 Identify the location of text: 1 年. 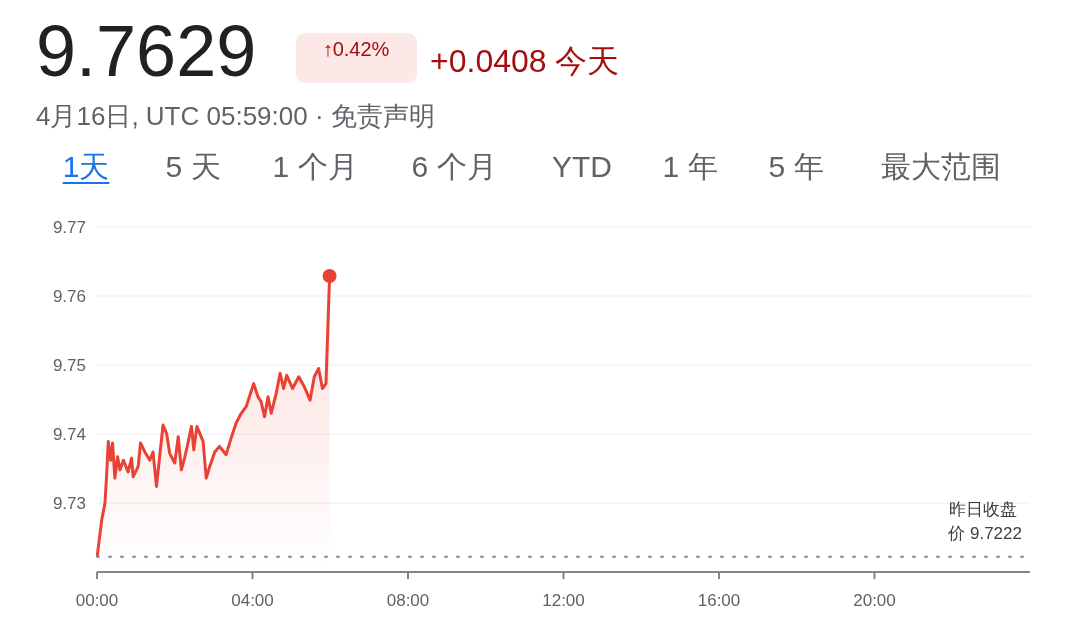
(690, 166).